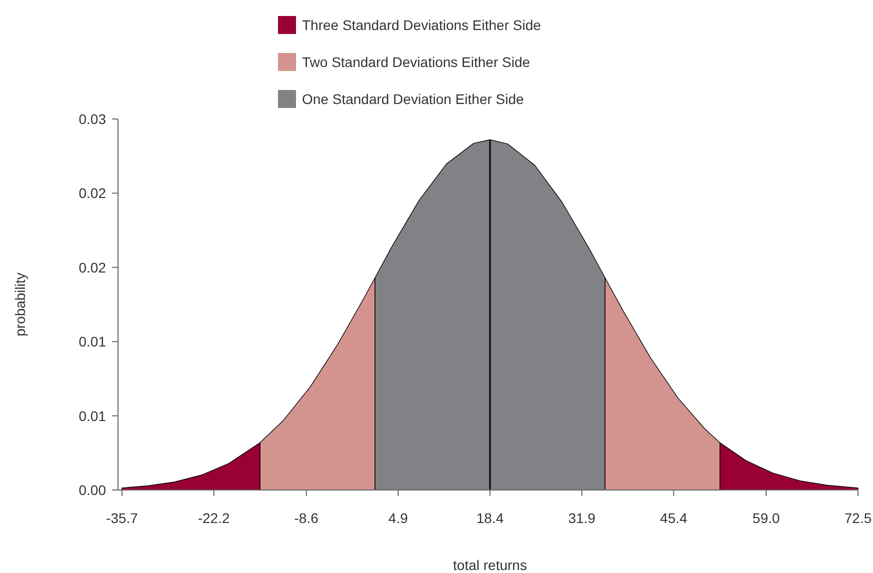  What do you see at coordinates (582, 518) in the screenshot?
I see `x-tick-label: 31.9` at bounding box center [582, 518].